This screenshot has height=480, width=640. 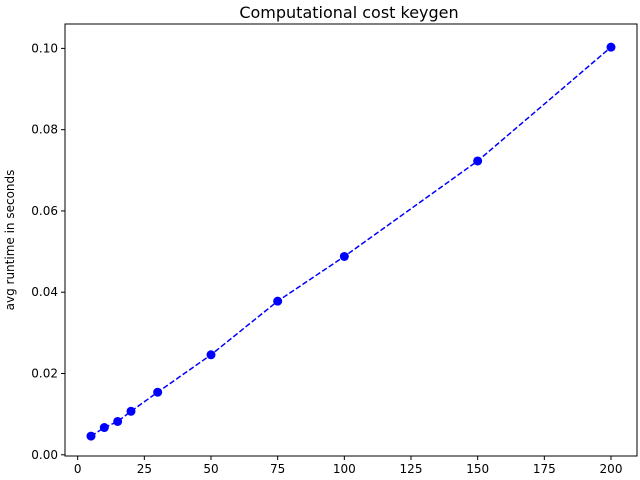 I want to click on y-tick-label-0: 0.00, so click(x=44, y=455).